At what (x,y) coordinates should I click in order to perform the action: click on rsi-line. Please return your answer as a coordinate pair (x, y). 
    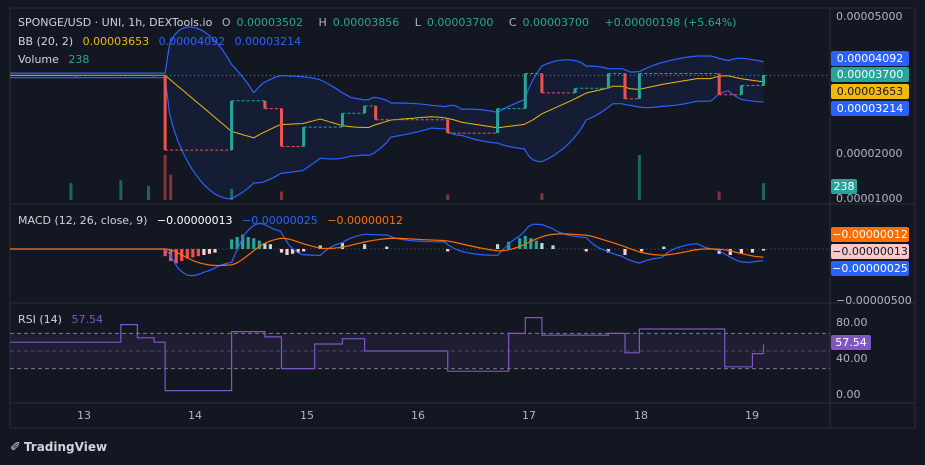
    Looking at the image, I should click on (387, 354).